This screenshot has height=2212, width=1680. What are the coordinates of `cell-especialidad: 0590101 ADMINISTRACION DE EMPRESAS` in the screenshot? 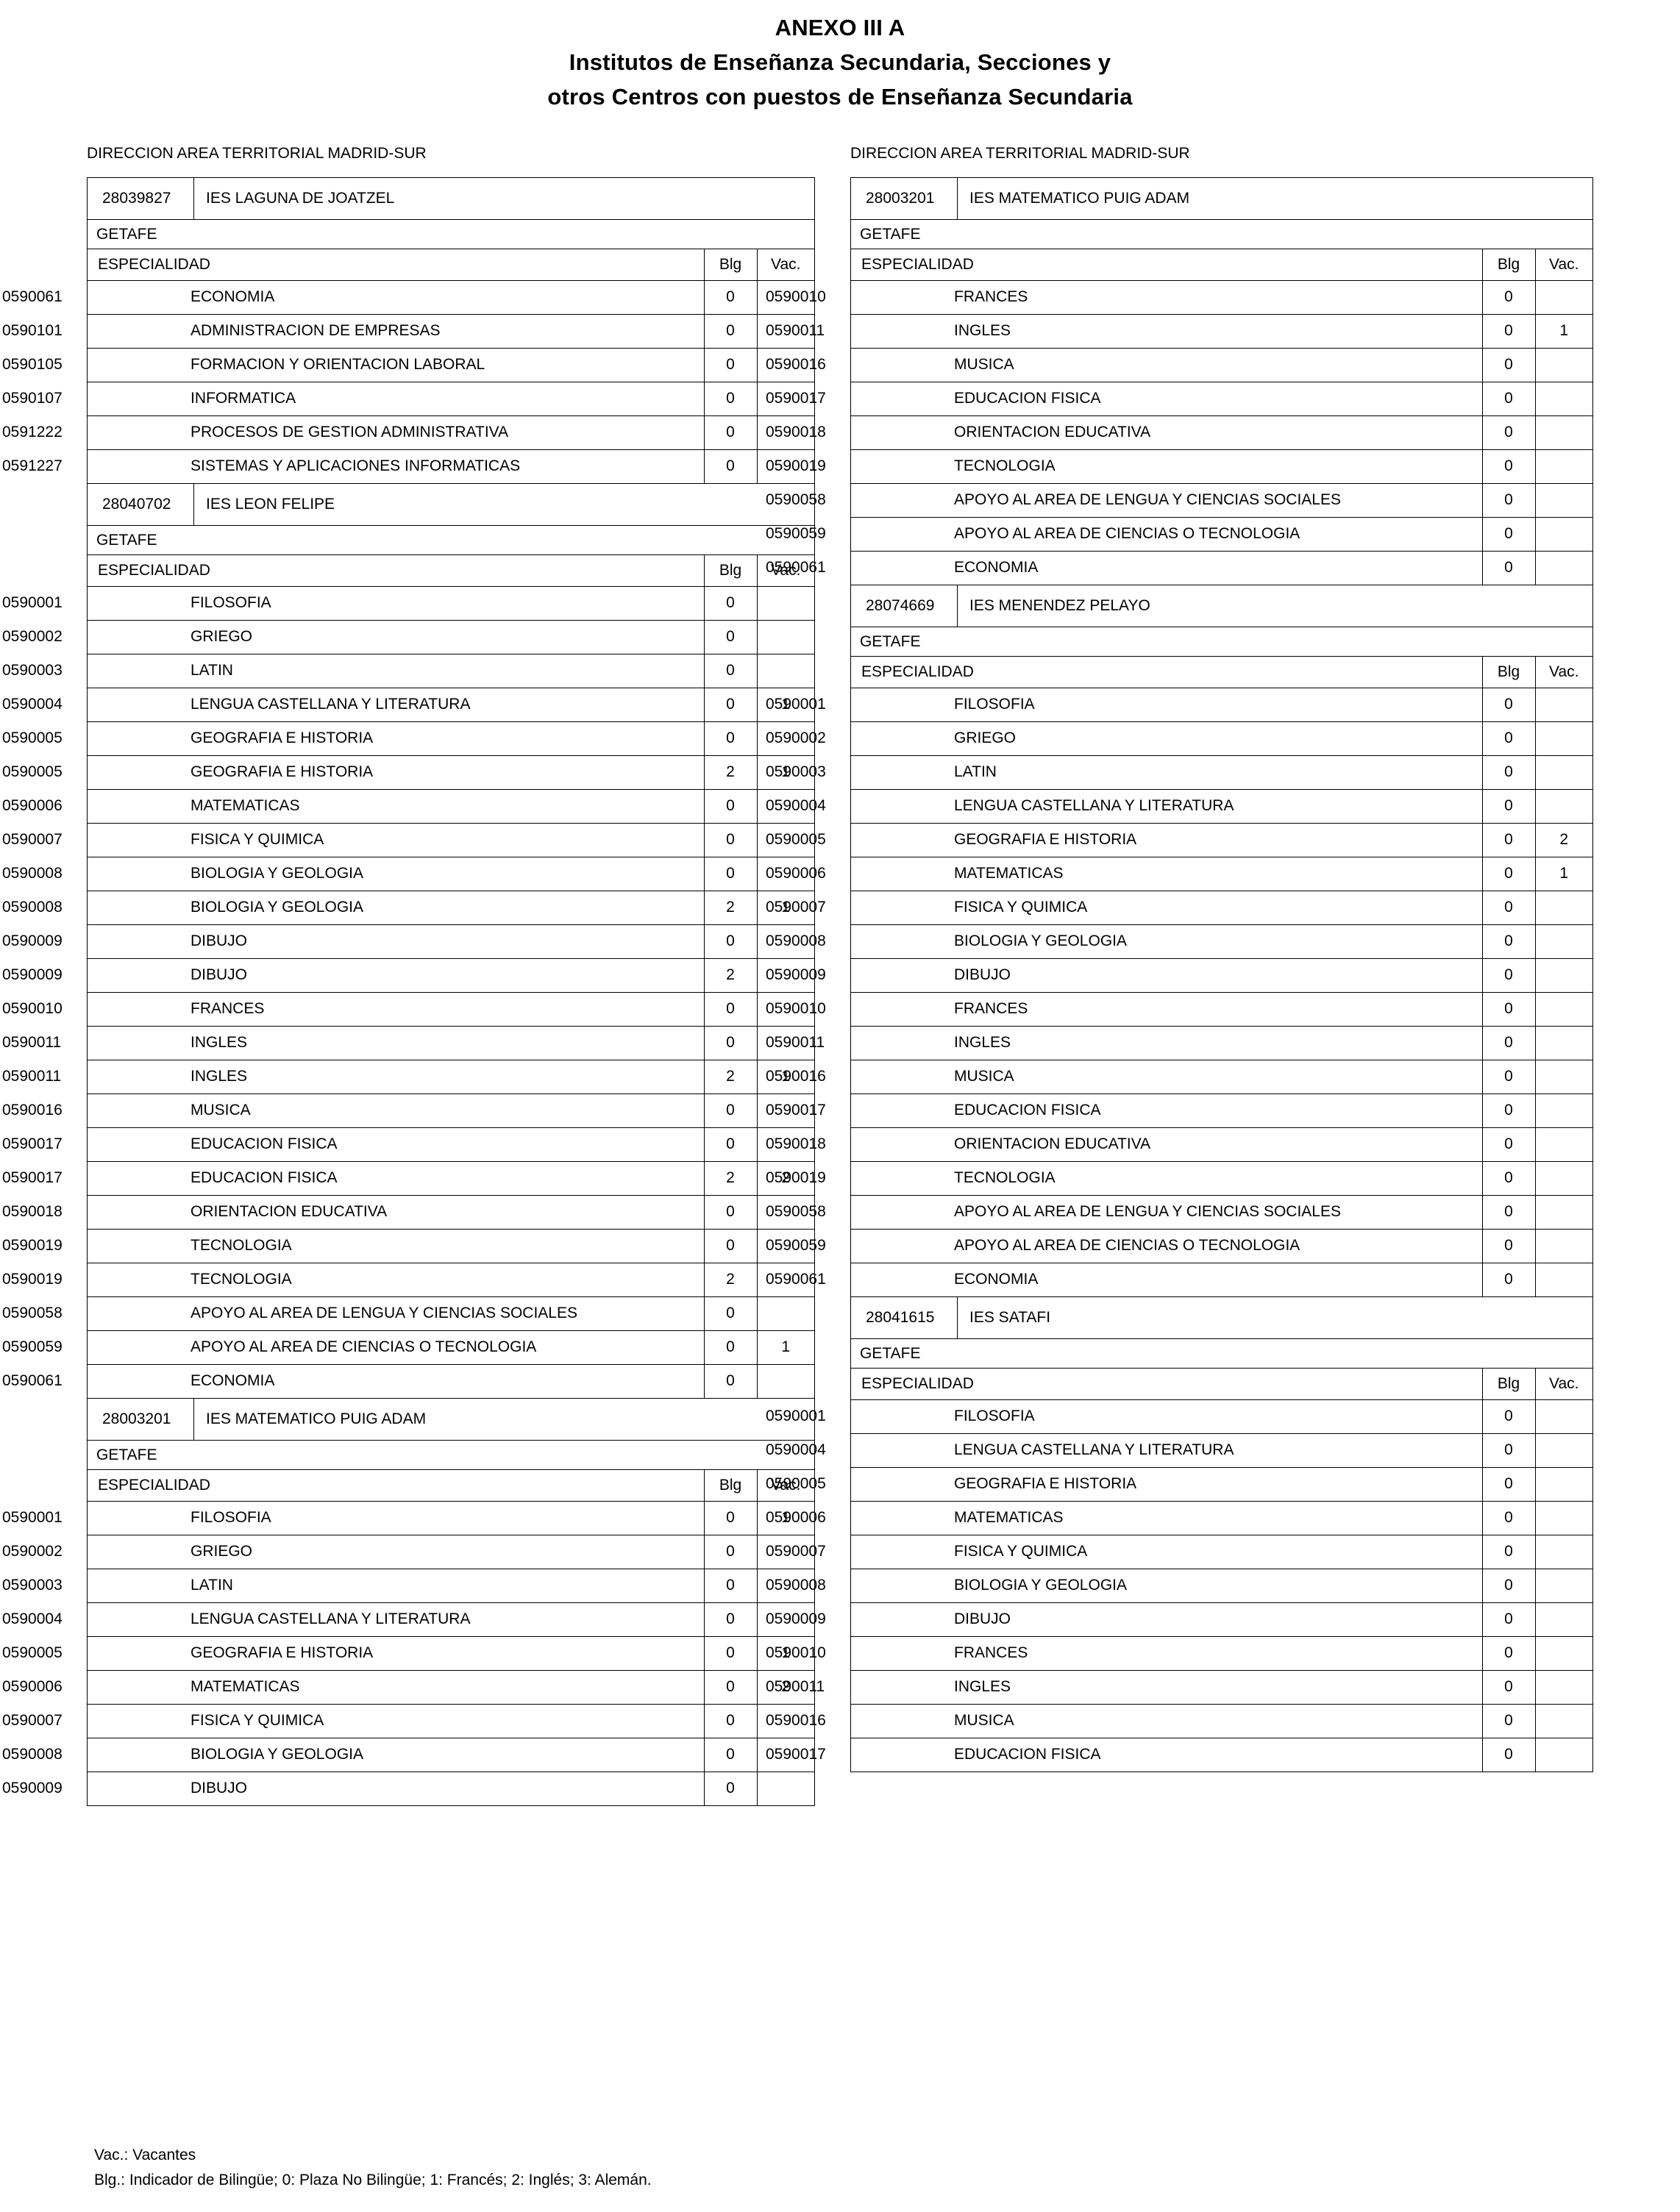 It's located at (354, 331).